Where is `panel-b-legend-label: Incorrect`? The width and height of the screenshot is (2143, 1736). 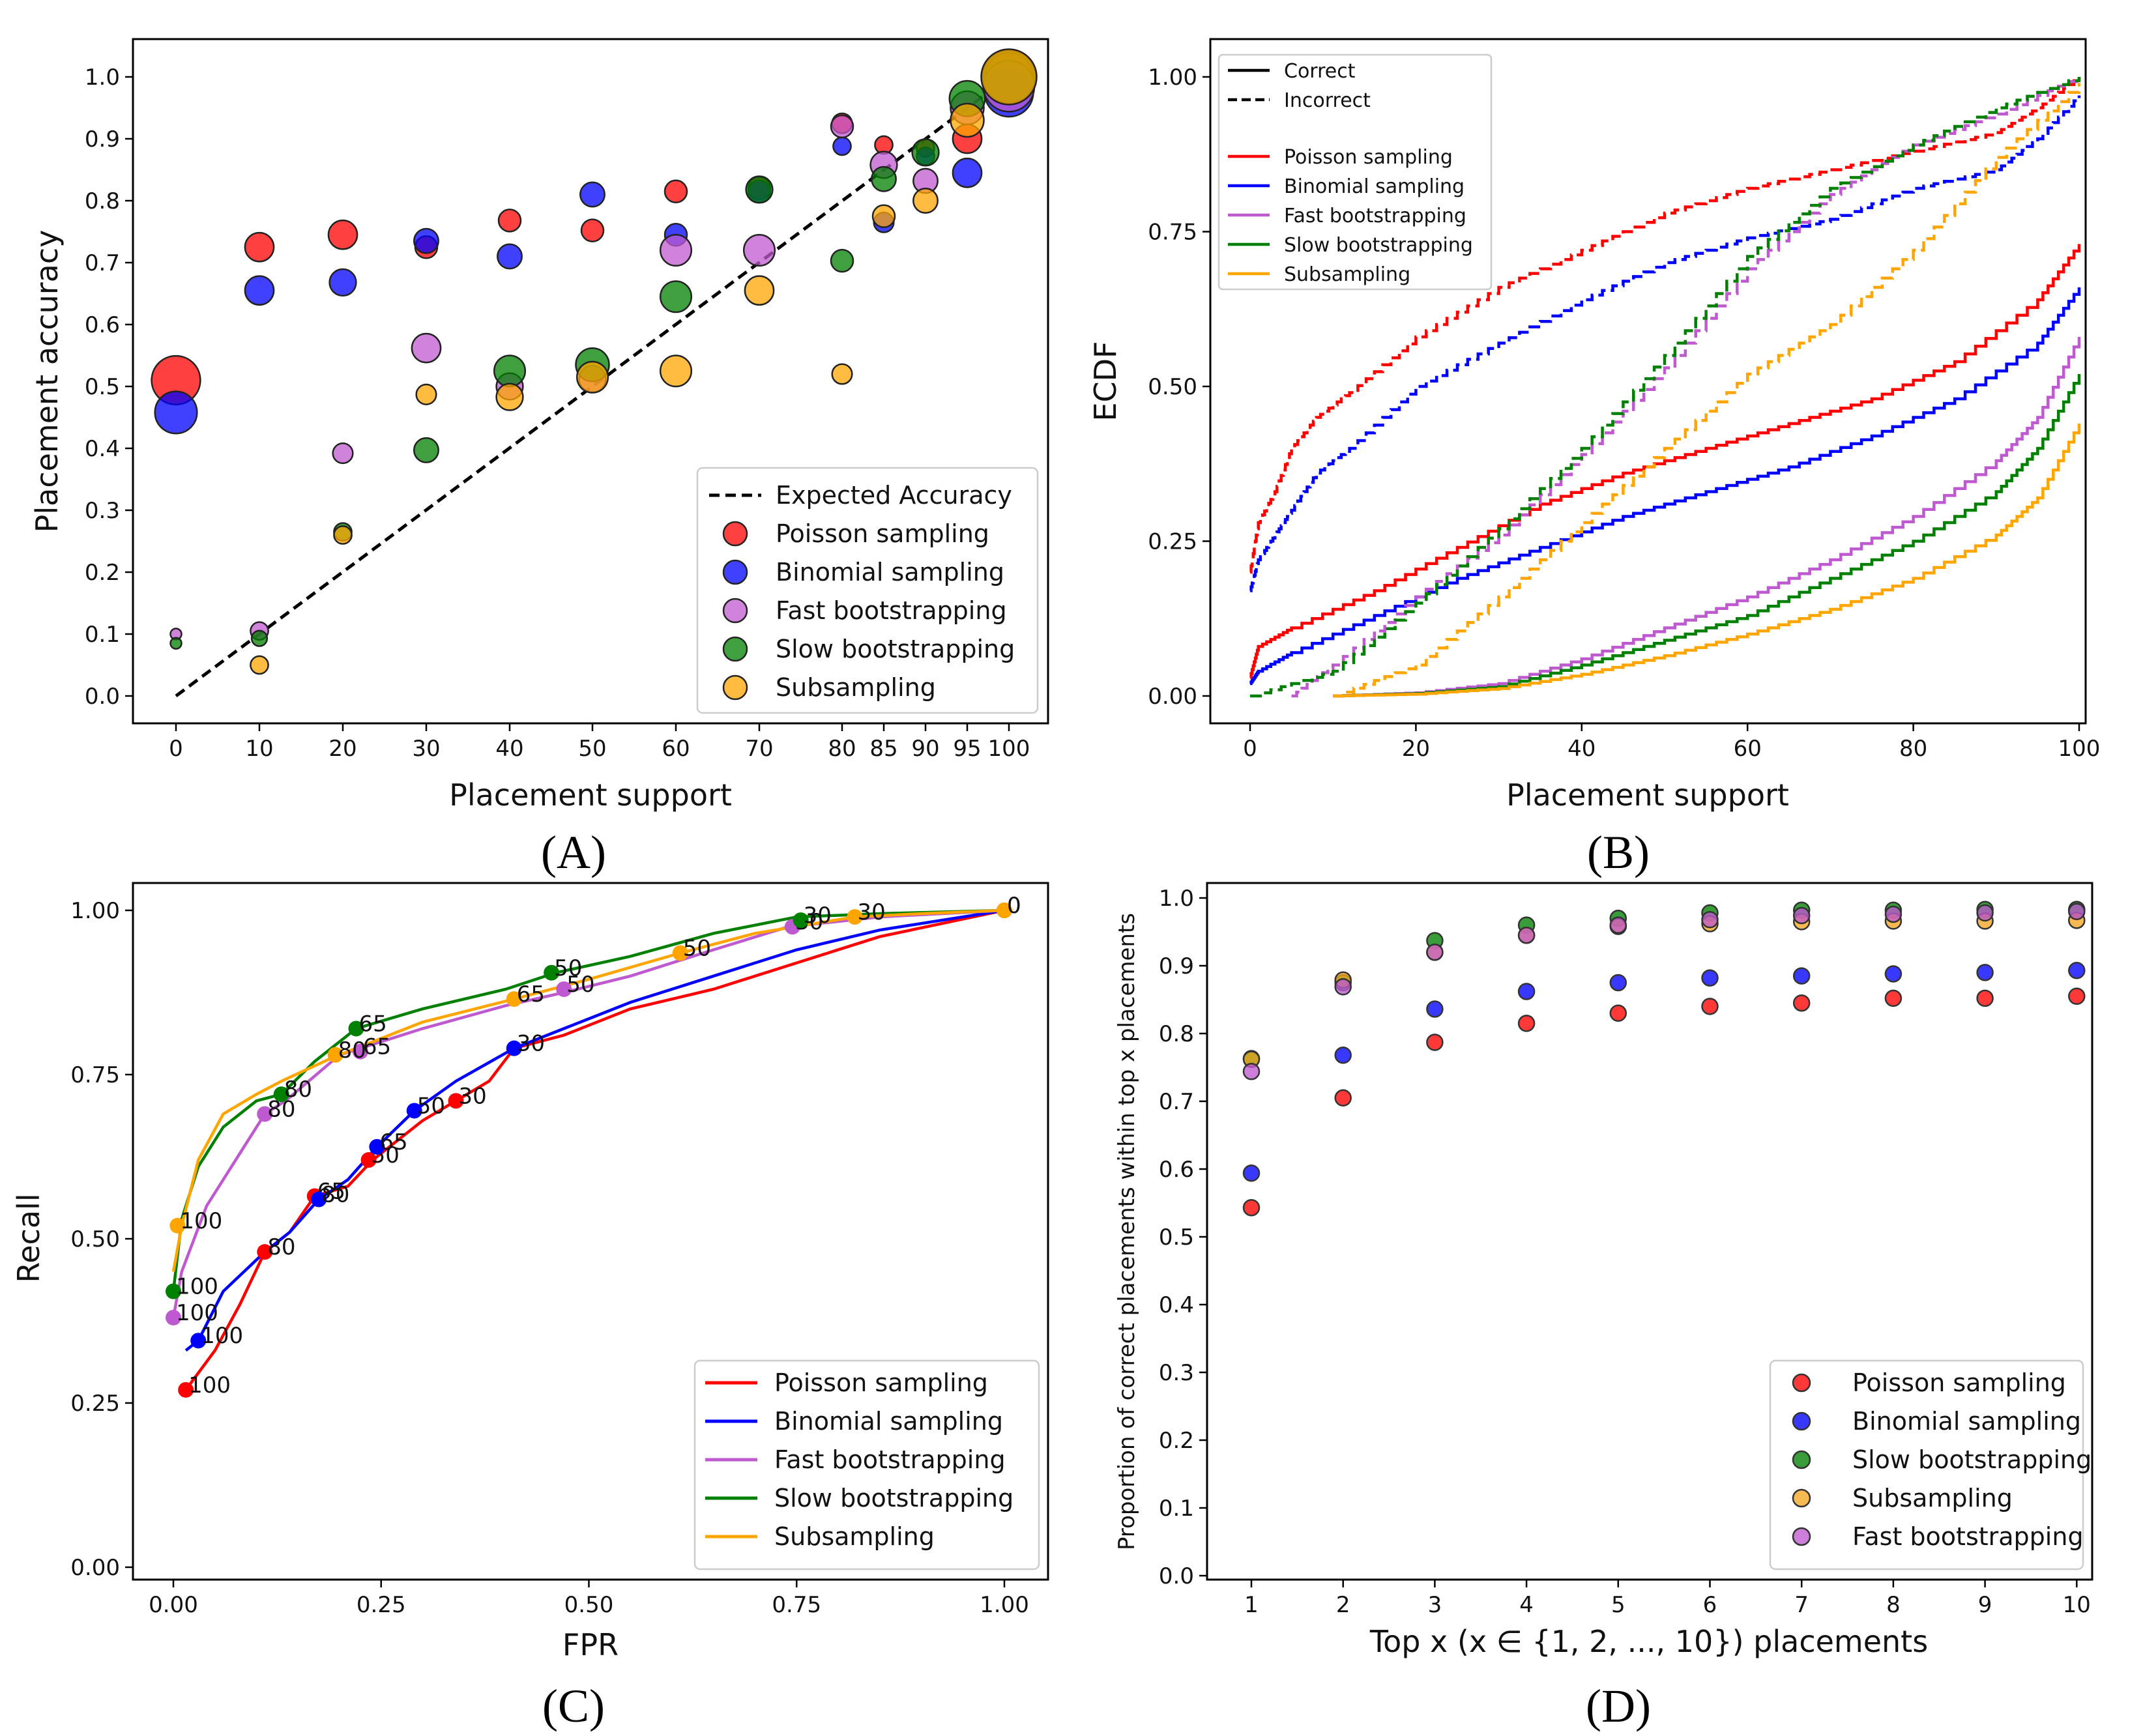 panel-b-legend-label: Incorrect is located at coordinates (1327, 100).